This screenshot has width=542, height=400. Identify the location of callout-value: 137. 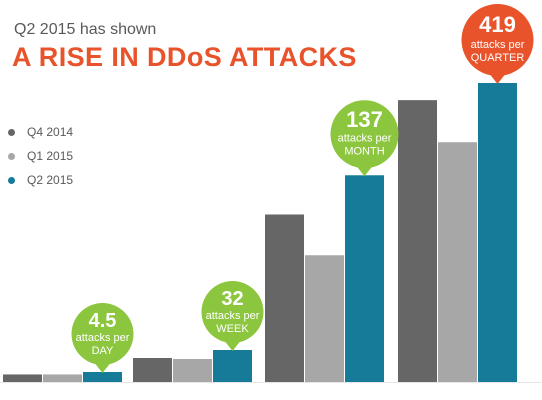
(364, 119).